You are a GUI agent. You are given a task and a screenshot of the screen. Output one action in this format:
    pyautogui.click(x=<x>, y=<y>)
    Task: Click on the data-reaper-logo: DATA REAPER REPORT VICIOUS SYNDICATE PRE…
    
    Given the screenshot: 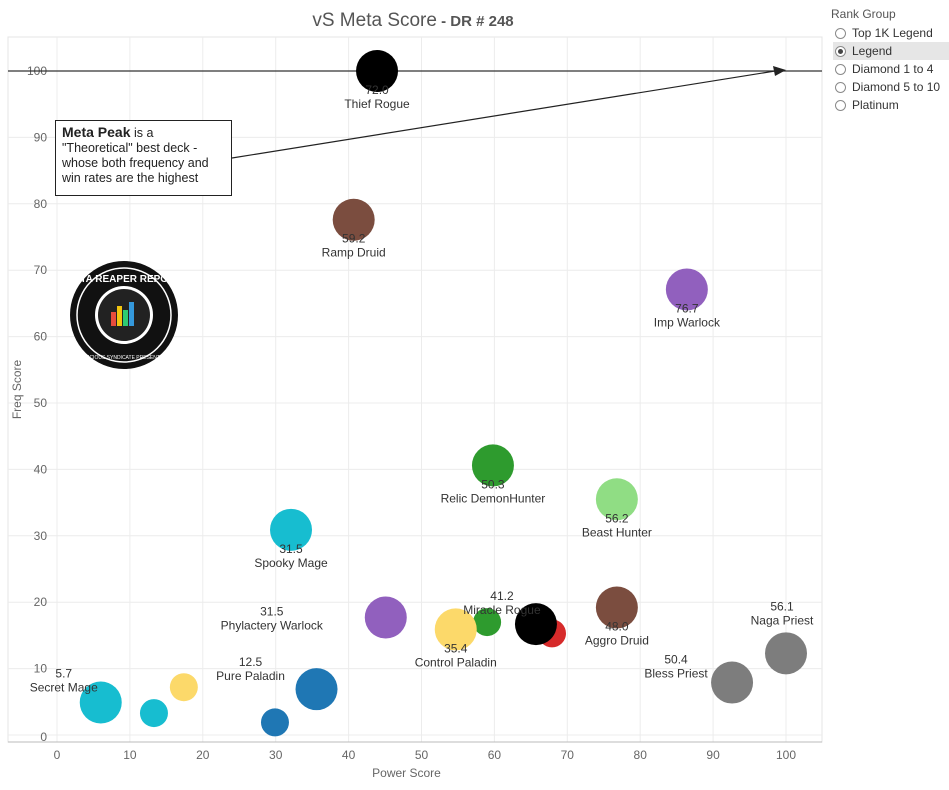 What is the action you would take?
    pyautogui.click(x=124, y=315)
    